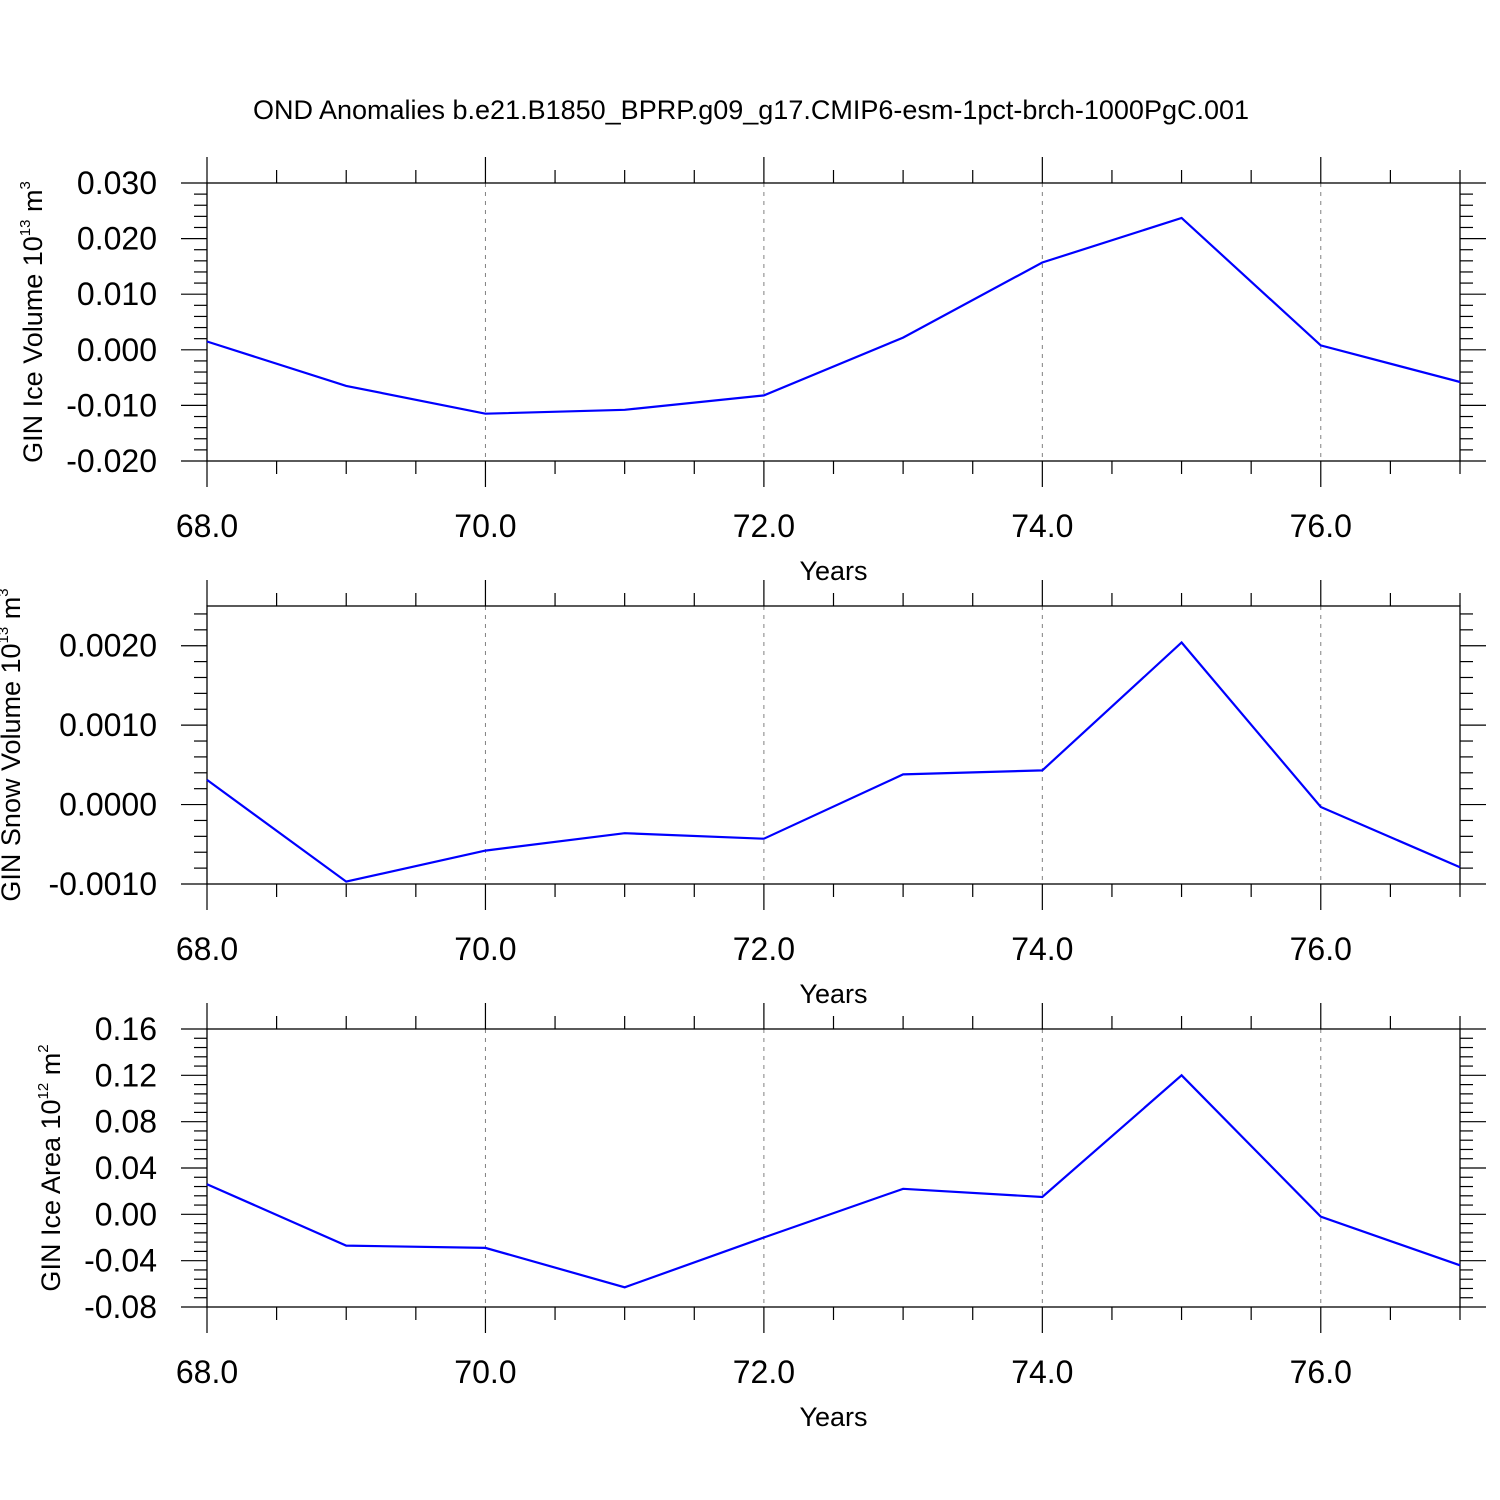 This screenshot has height=1500, width=1500. Describe the element at coordinates (43, 1048) in the screenshot. I see `y-axis-title-unit-exponent: 2` at that location.